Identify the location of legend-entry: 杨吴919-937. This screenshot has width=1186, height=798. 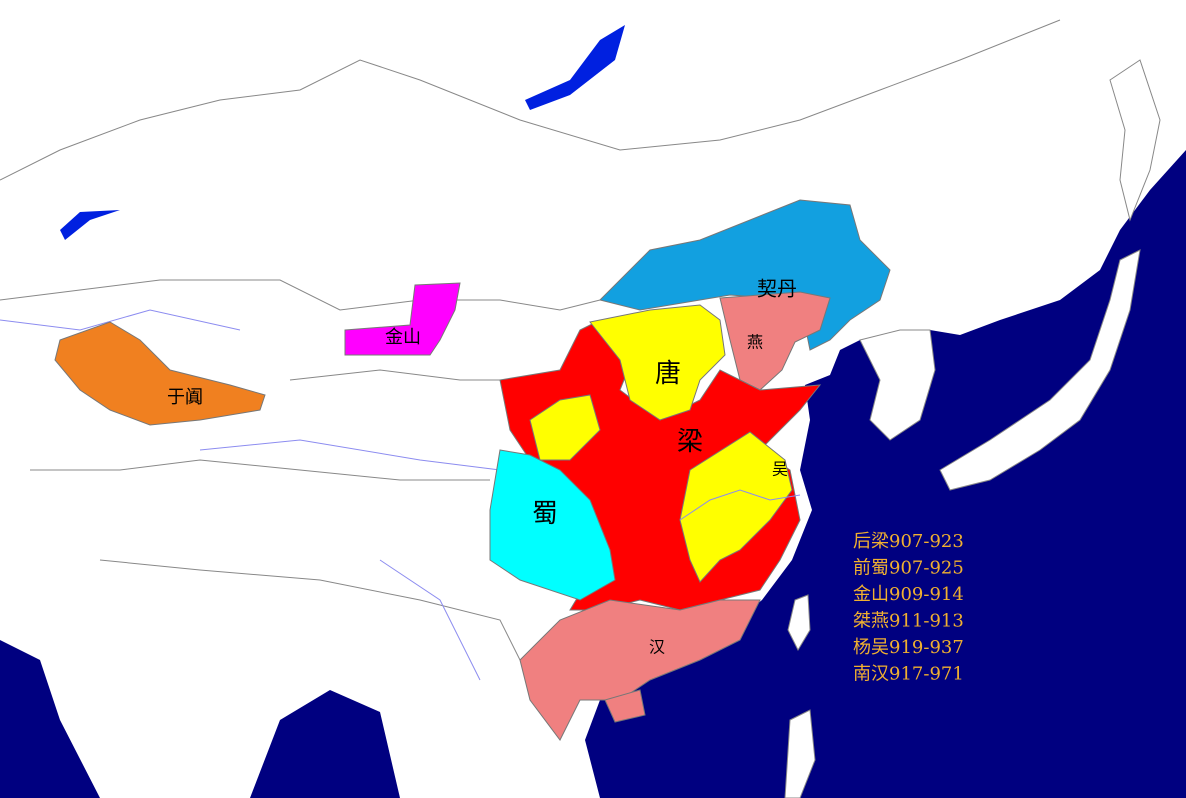
(908, 647).